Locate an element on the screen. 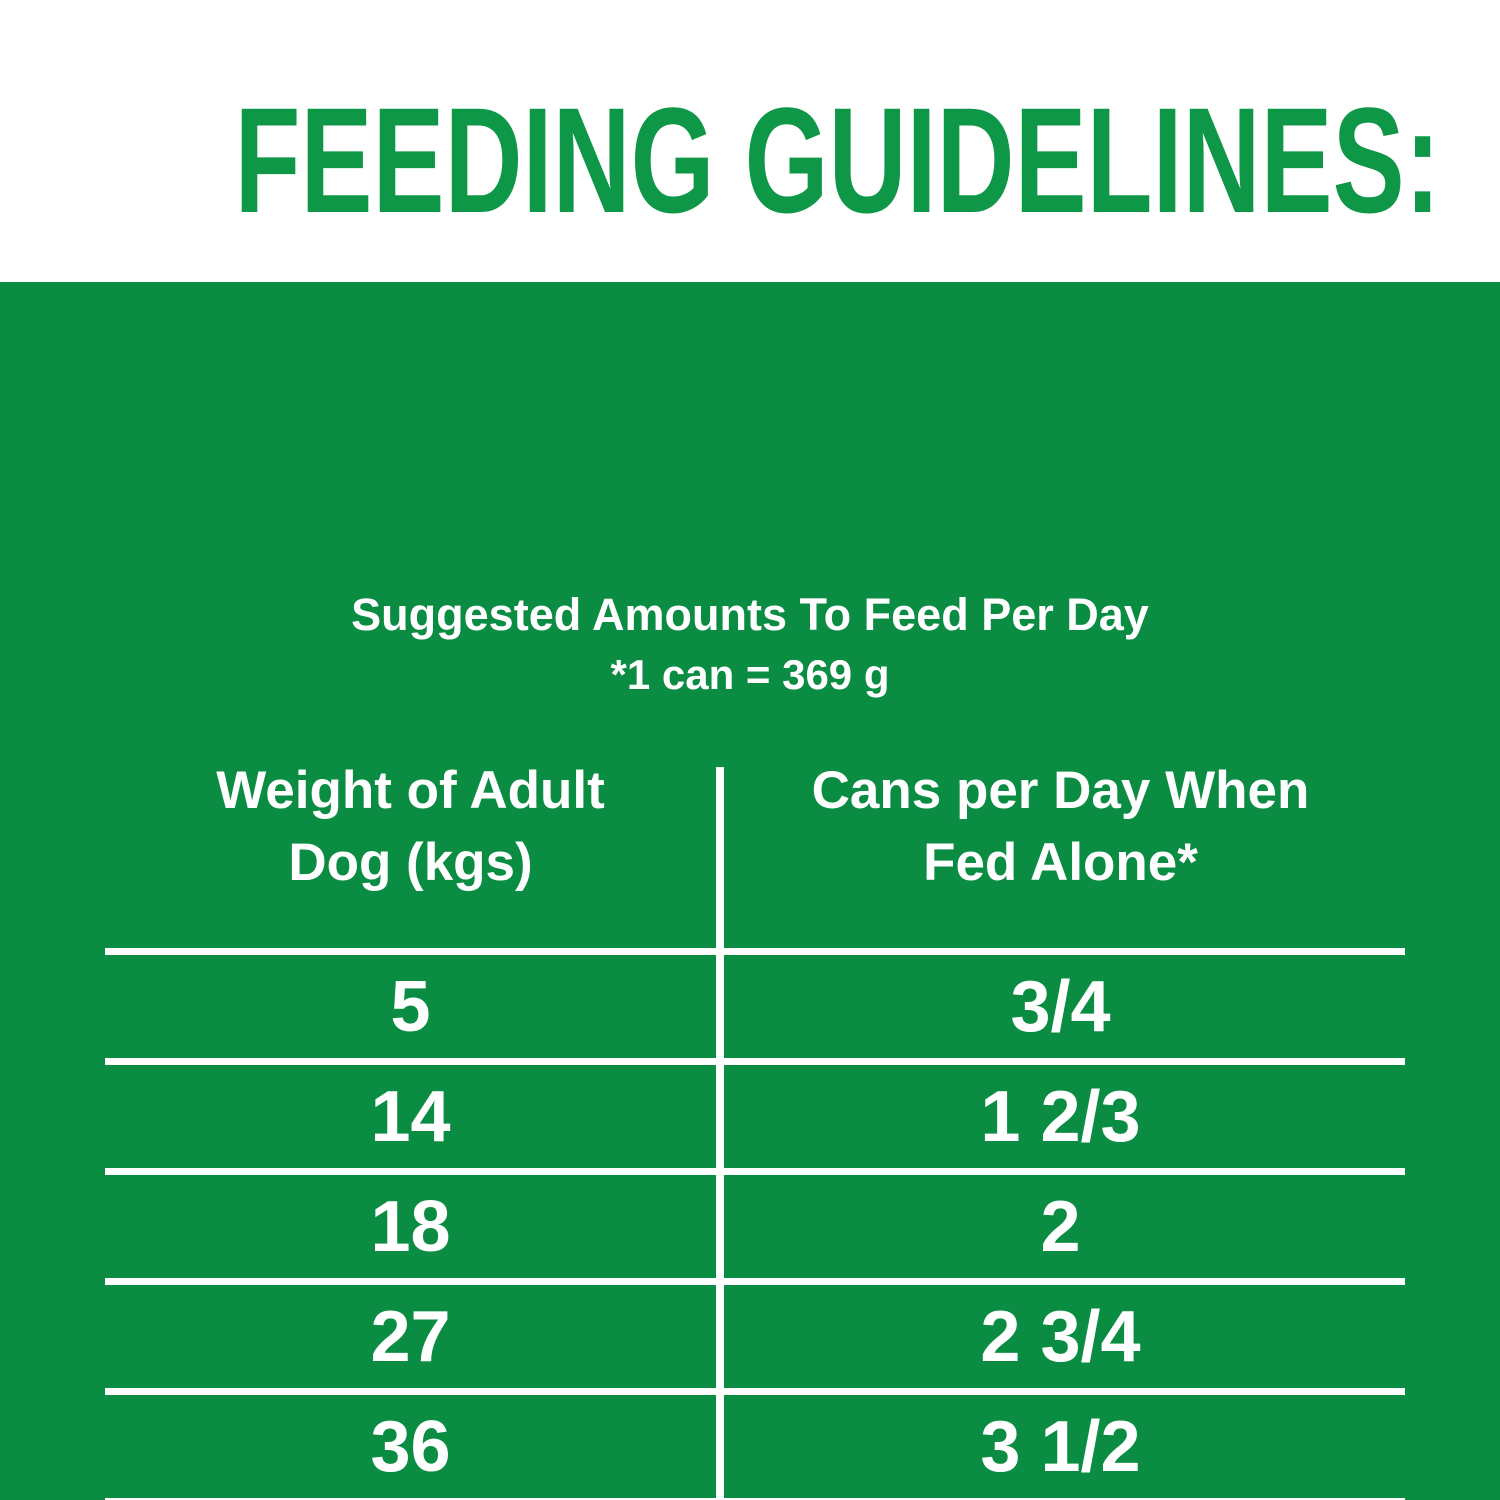 The height and width of the screenshot is (1500, 1500). page-title-text: FEEDING GUIDELINES: is located at coordinates (837, 160).